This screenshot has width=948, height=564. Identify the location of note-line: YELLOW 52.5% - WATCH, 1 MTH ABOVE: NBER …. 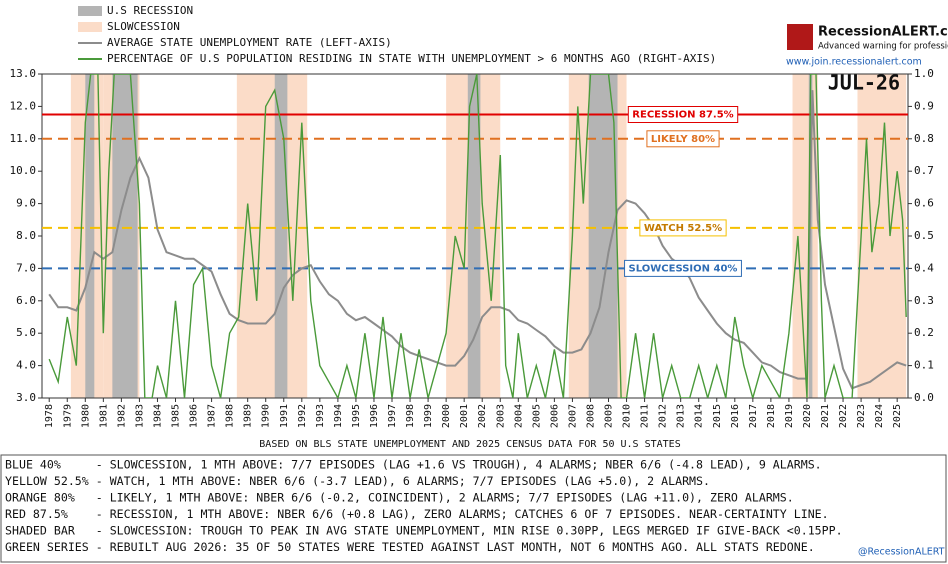
(357, 481).